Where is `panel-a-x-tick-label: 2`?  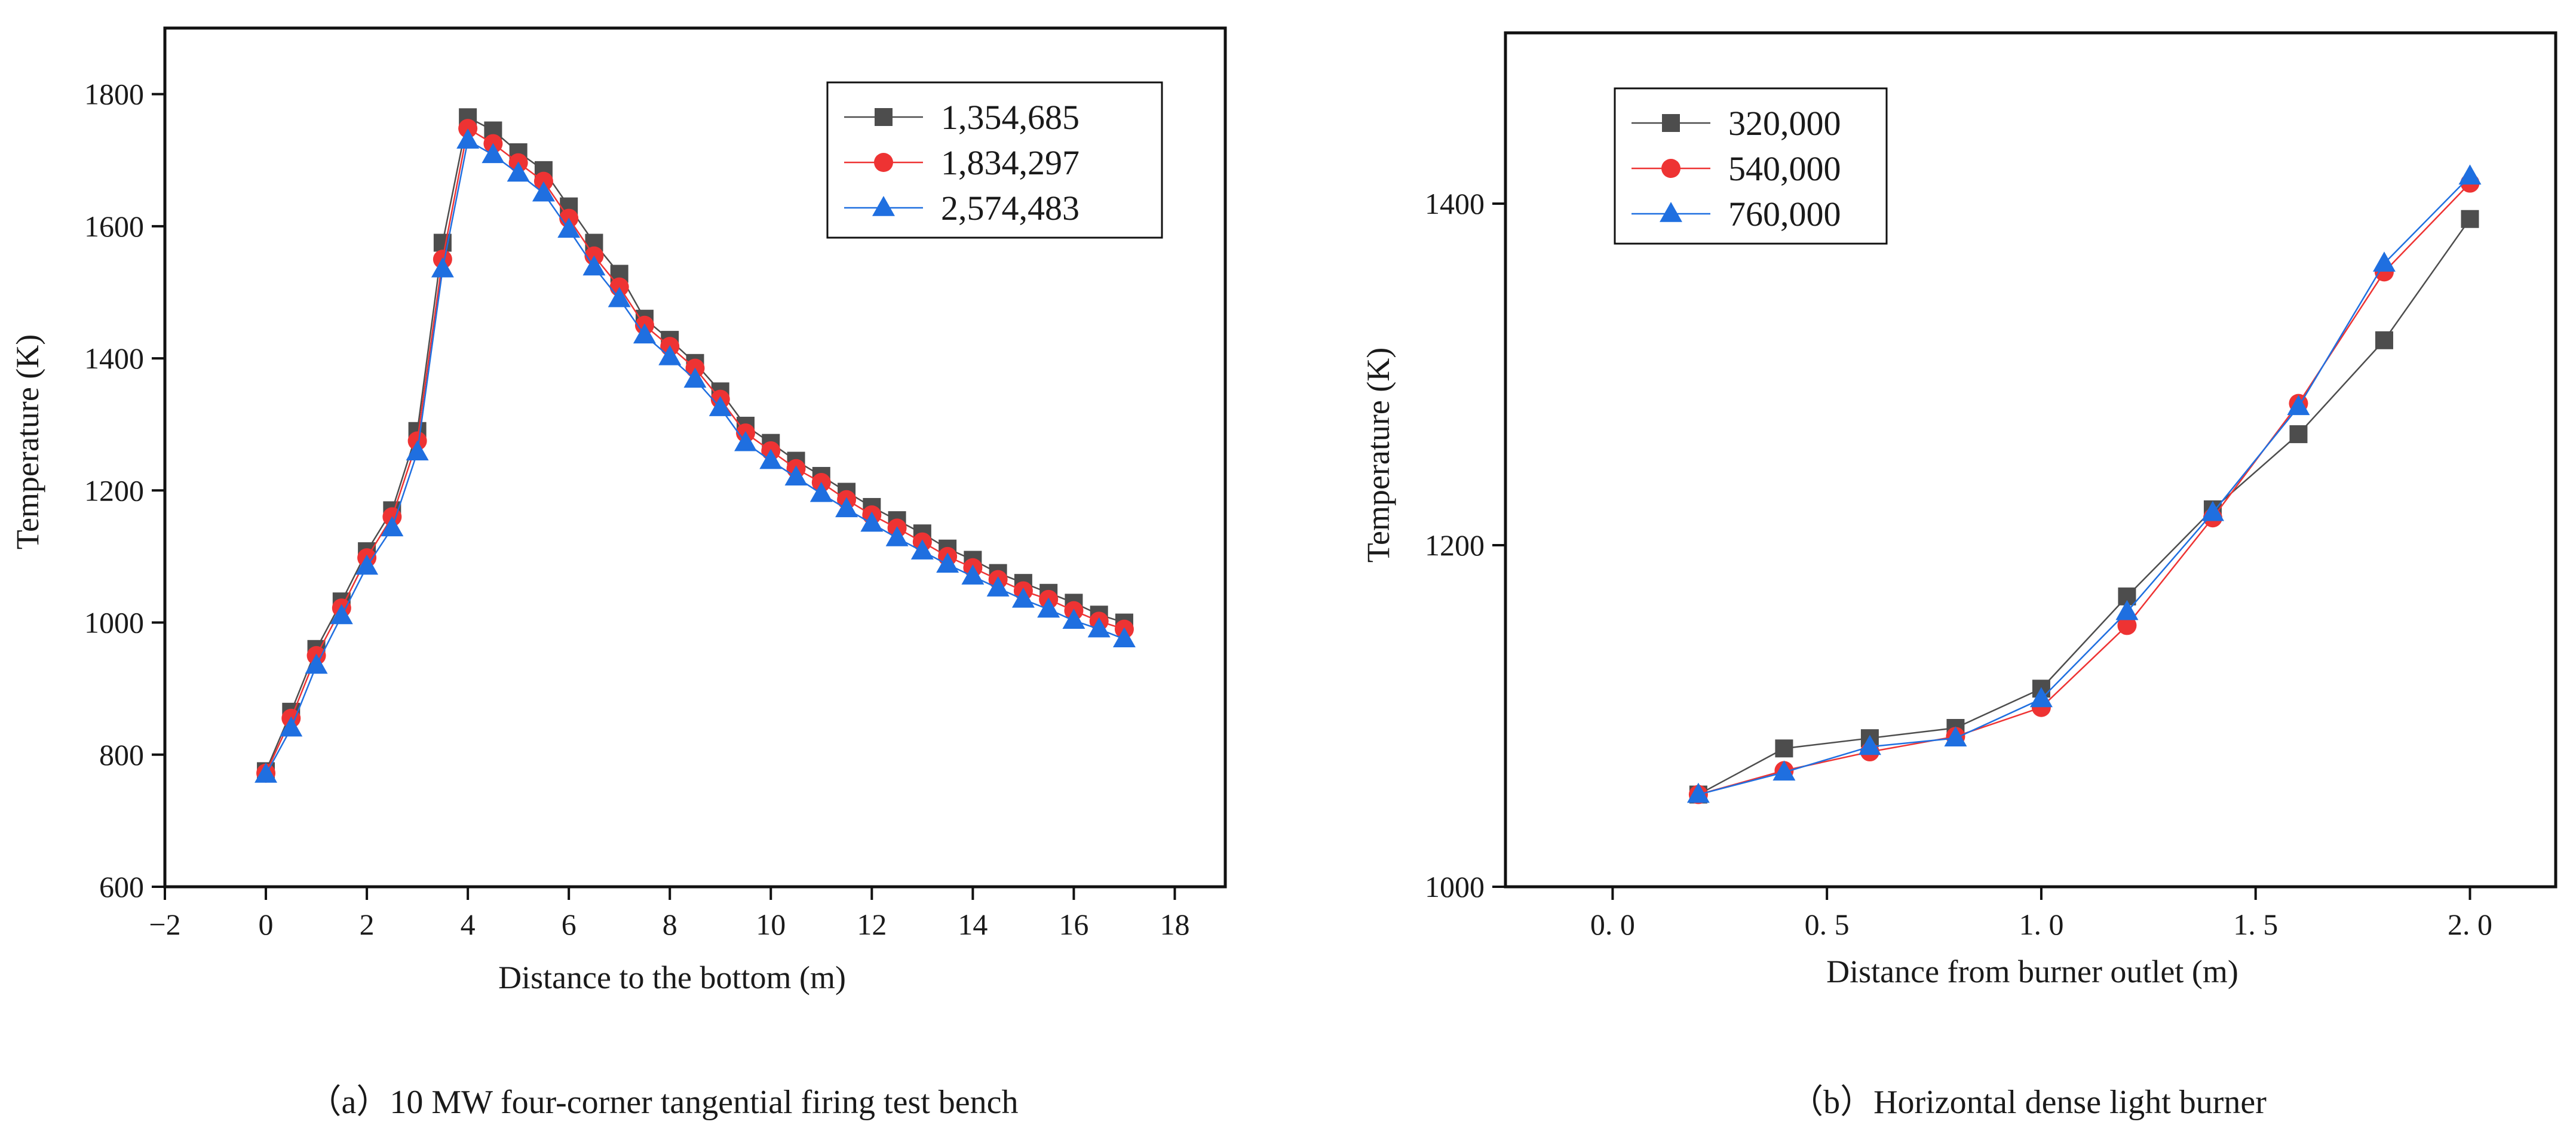
panel-a-x-tick-label: 2 is located at coordinates (367, 924).